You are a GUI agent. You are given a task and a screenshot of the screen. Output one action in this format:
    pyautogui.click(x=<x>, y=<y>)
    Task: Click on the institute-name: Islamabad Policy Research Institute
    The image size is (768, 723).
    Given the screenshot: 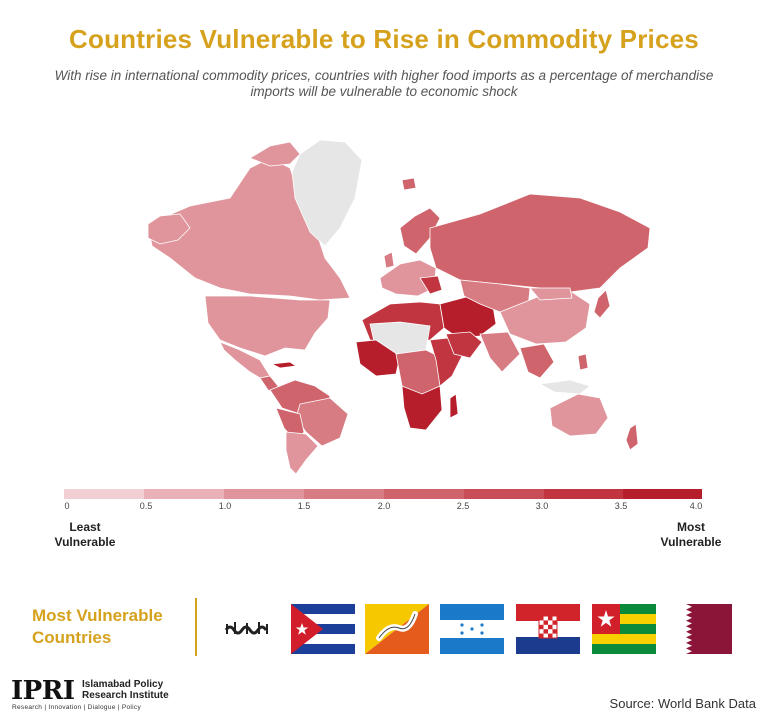 What is the action you would take?
    pyautogui.click(x=125, y=690)
    